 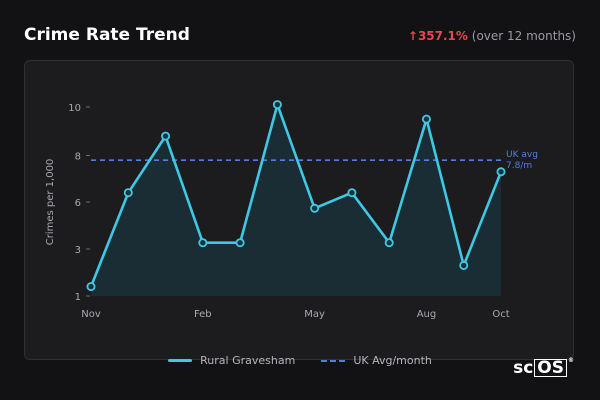 I want to click on x-tick-label: Nov, so click(x=91, y=314).